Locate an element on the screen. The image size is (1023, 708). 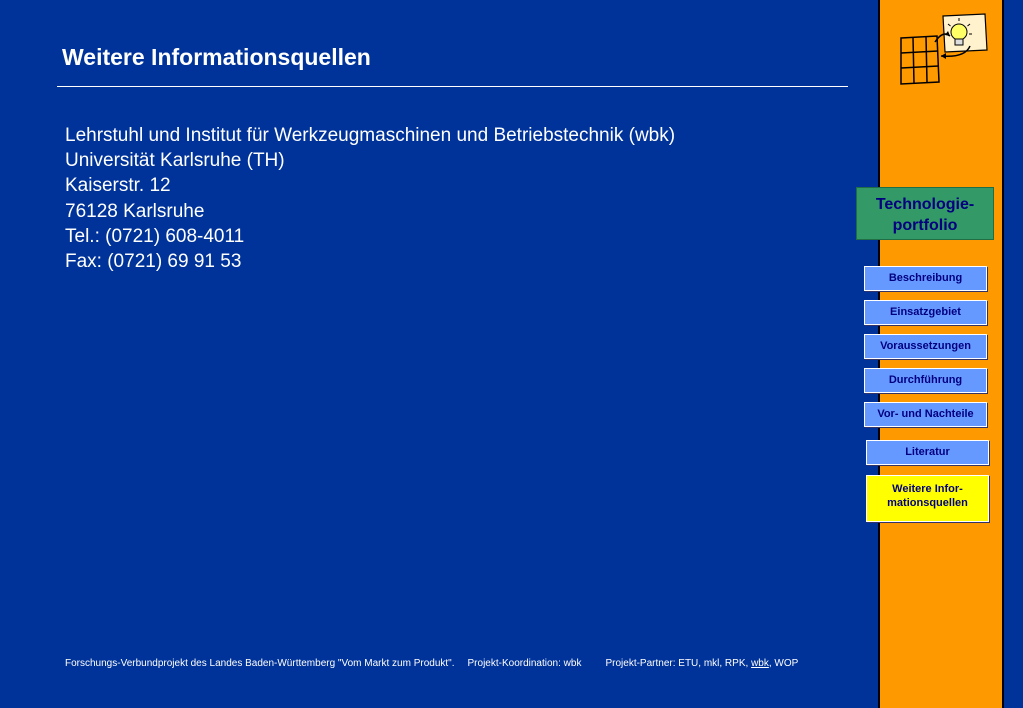
nav-weitere-informationsquellen: Weitere Infor- mationsquellen is located at coordinates (927, 498).